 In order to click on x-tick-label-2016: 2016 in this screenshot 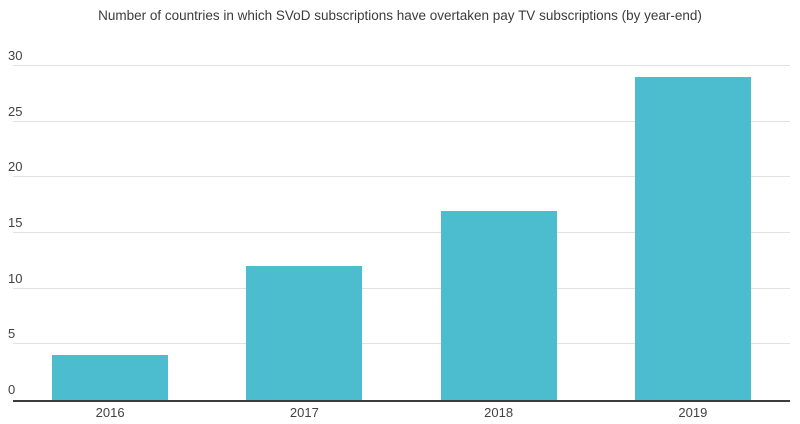, I will do `click(110, 412)`.